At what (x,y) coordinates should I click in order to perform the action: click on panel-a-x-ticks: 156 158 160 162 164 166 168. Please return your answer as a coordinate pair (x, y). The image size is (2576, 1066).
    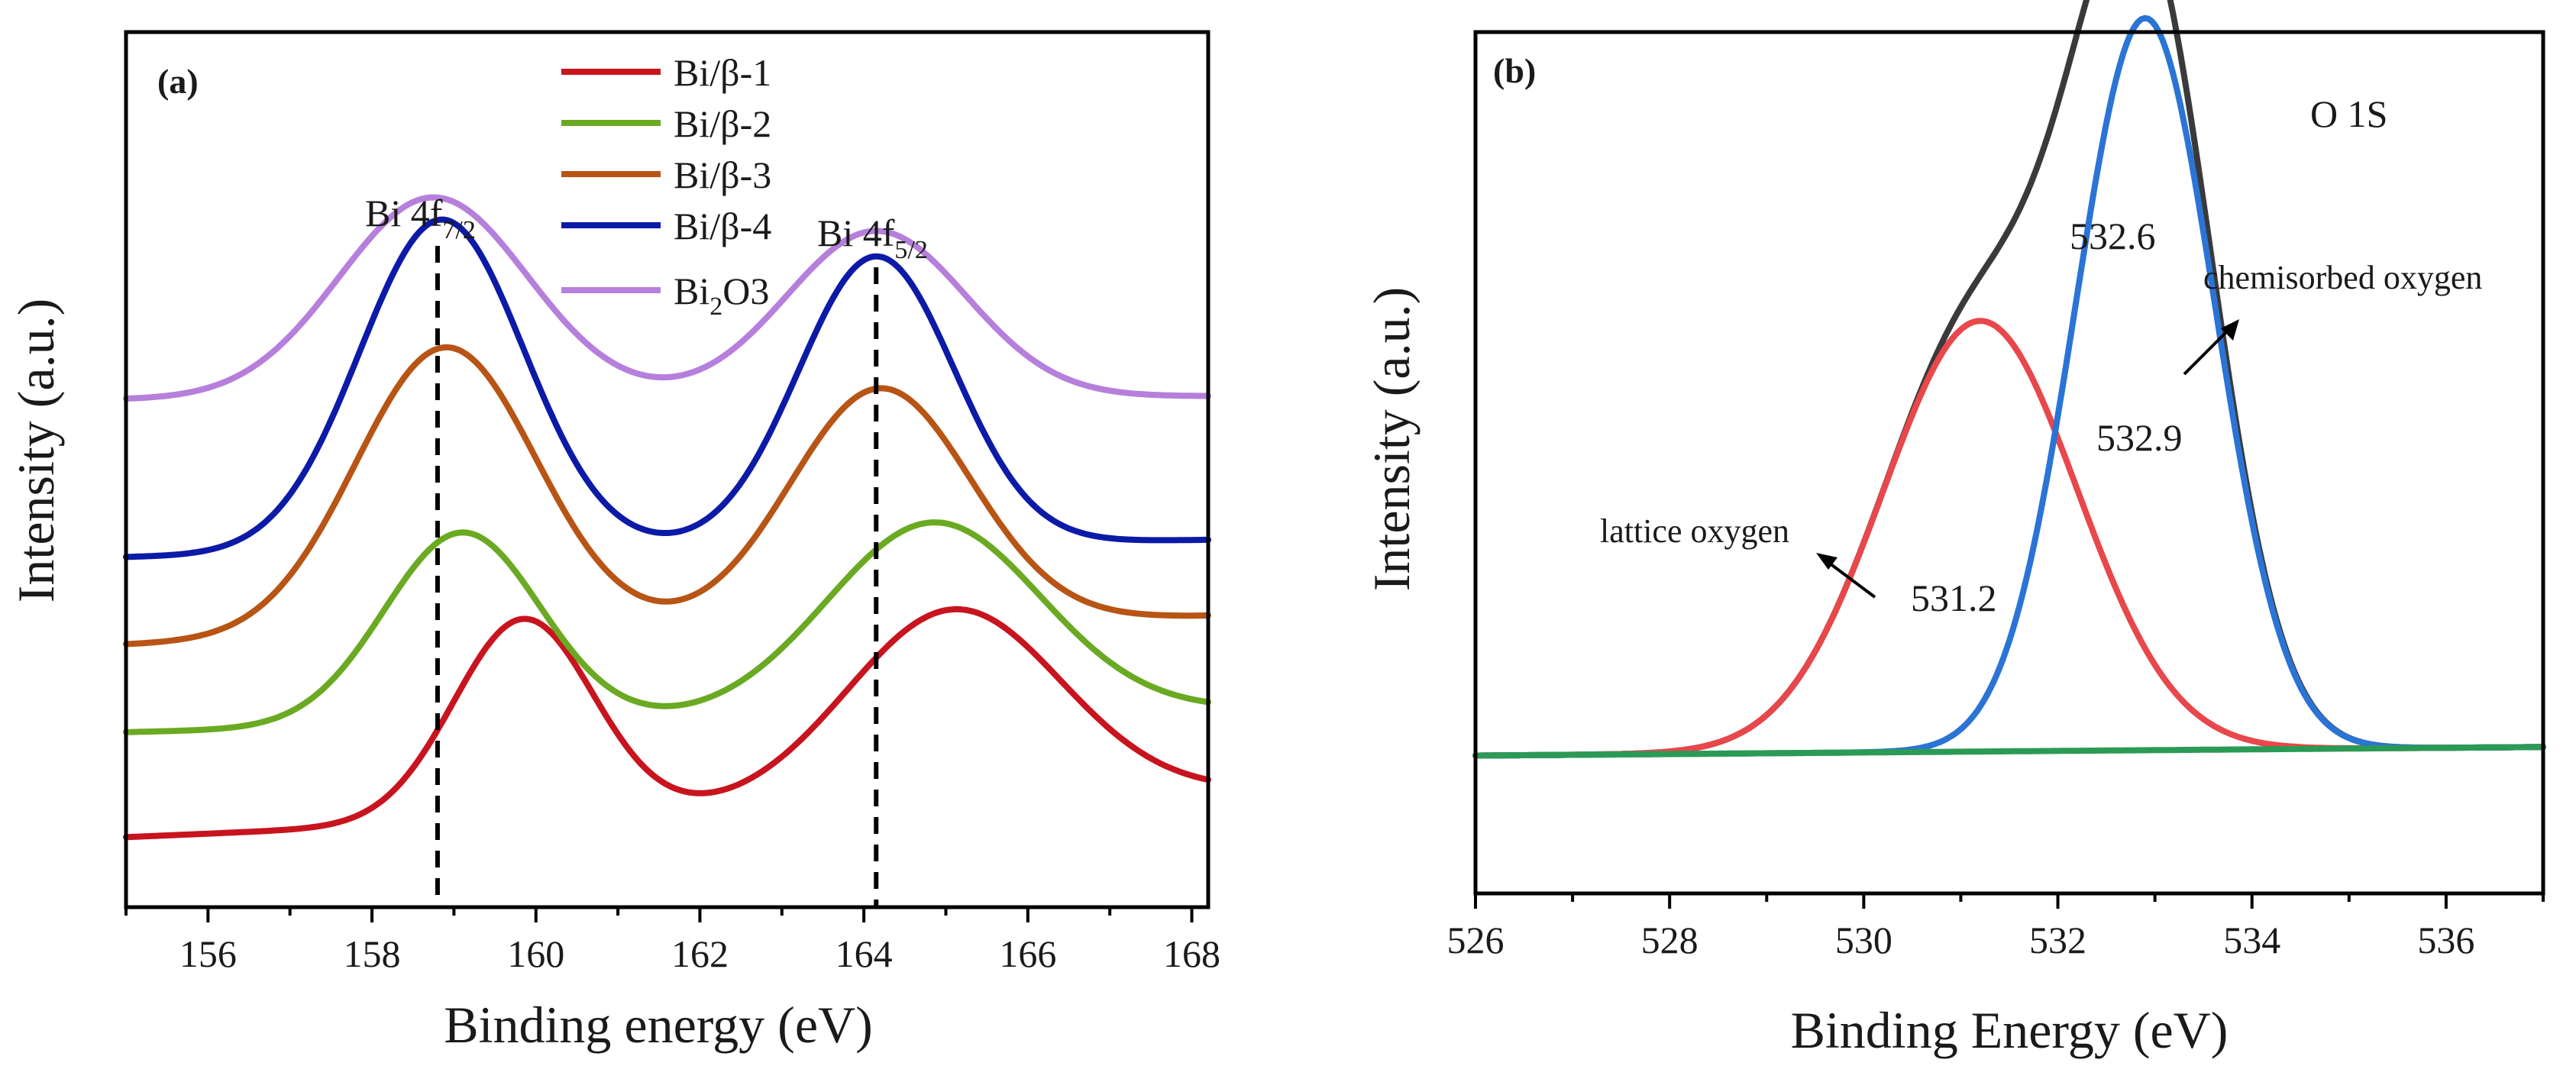
    Looking at the image, I should click on (672, 941).